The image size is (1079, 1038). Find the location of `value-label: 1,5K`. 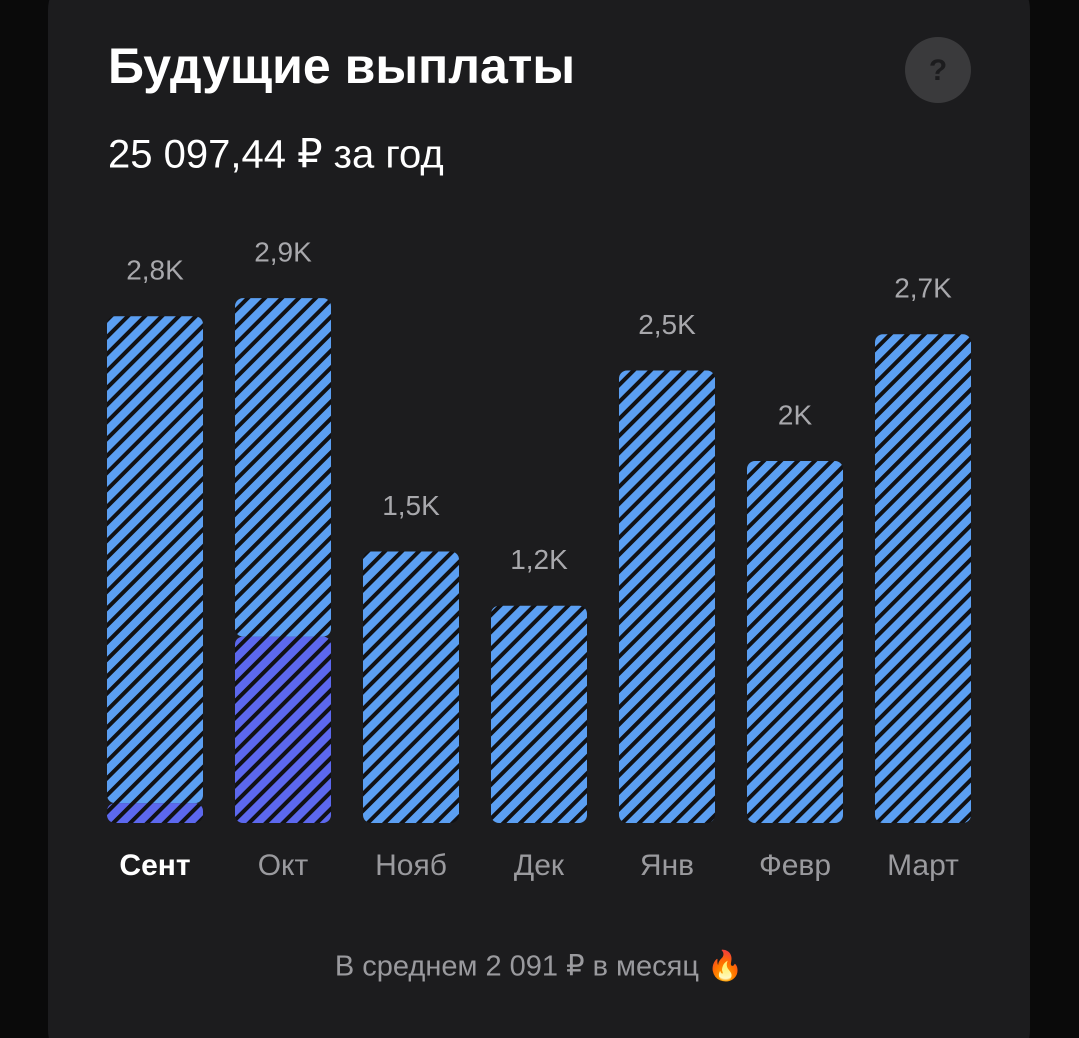

value-label: 1,5K is located at coordinates (411, 505).